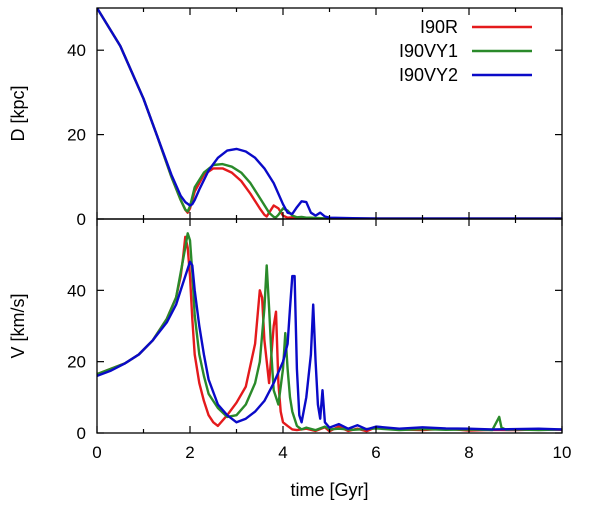 This screenshot has height=505, width=600. Describe the element at coordinates (562, 452) in the screenshot. I see `x-tick-label: 10` at that location.